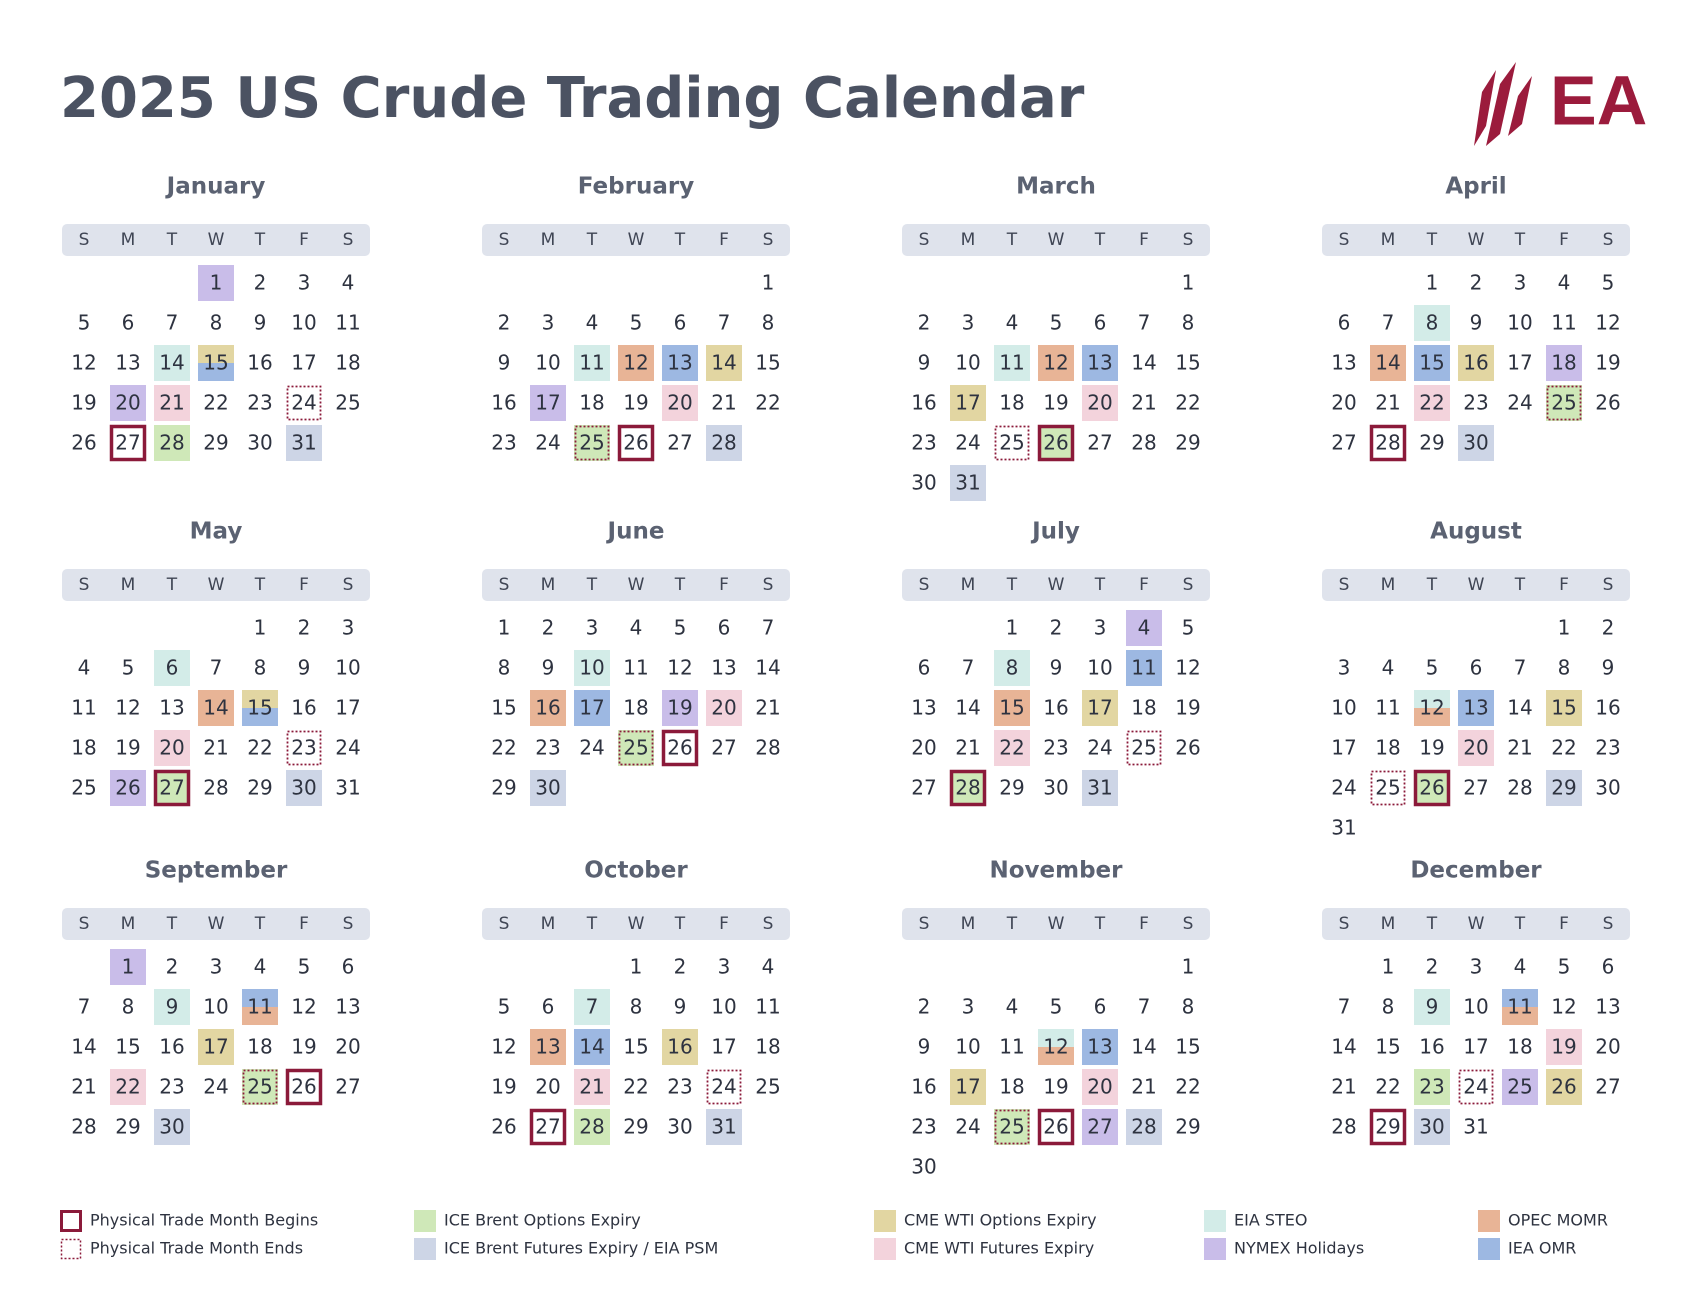  Describe the element at coordinates (216, 283) in the screenshot. I see `day-number: 1` at that location.